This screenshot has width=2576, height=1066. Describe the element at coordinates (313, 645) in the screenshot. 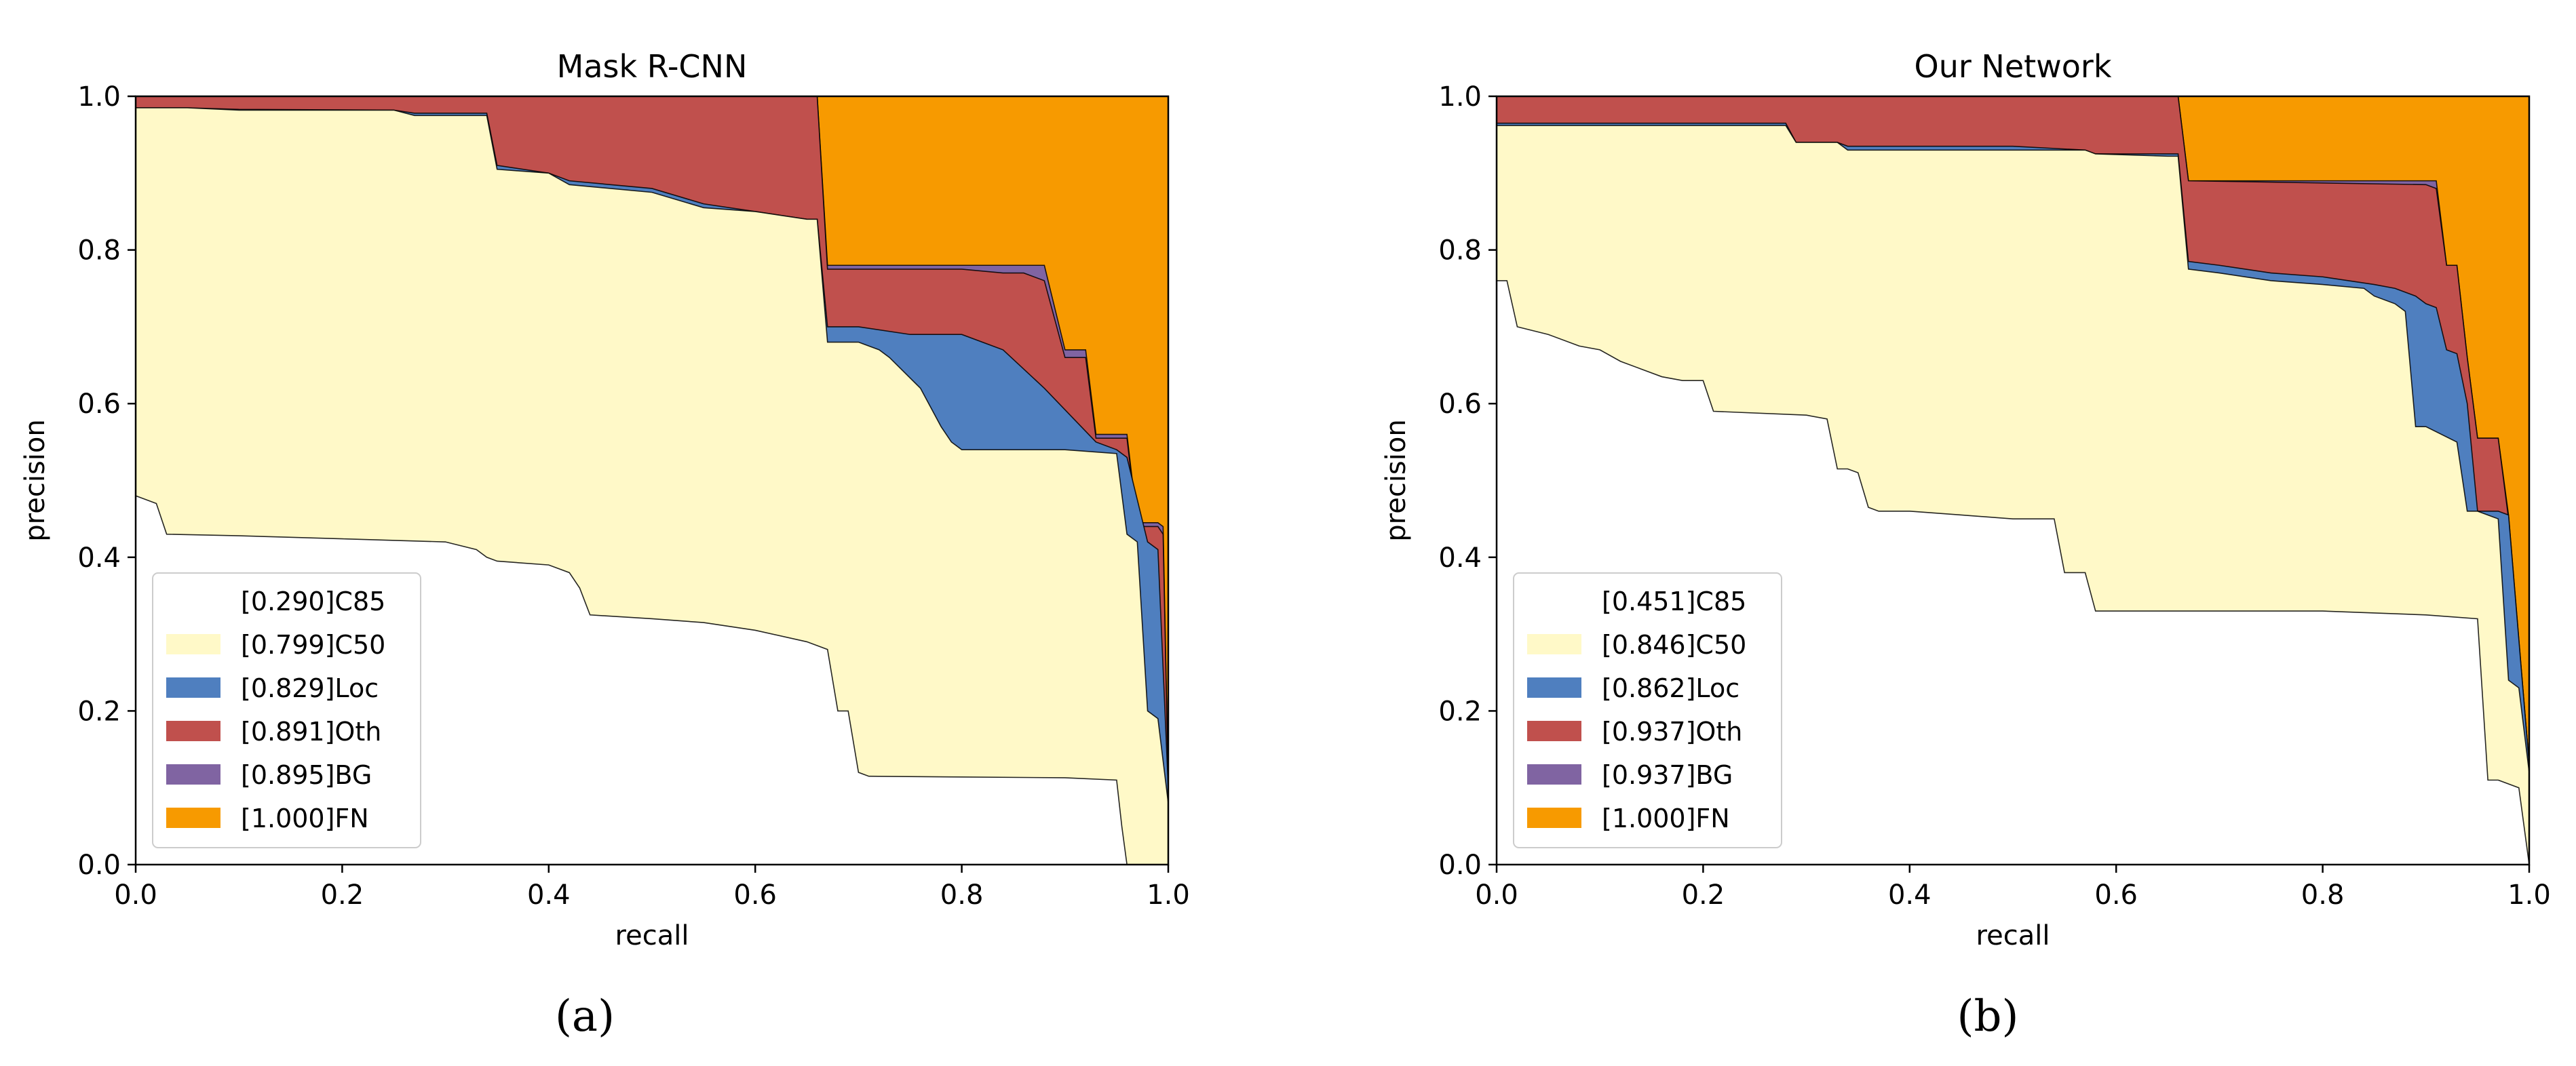

I see `legend-label-c50: [0.799]C50` at that location.